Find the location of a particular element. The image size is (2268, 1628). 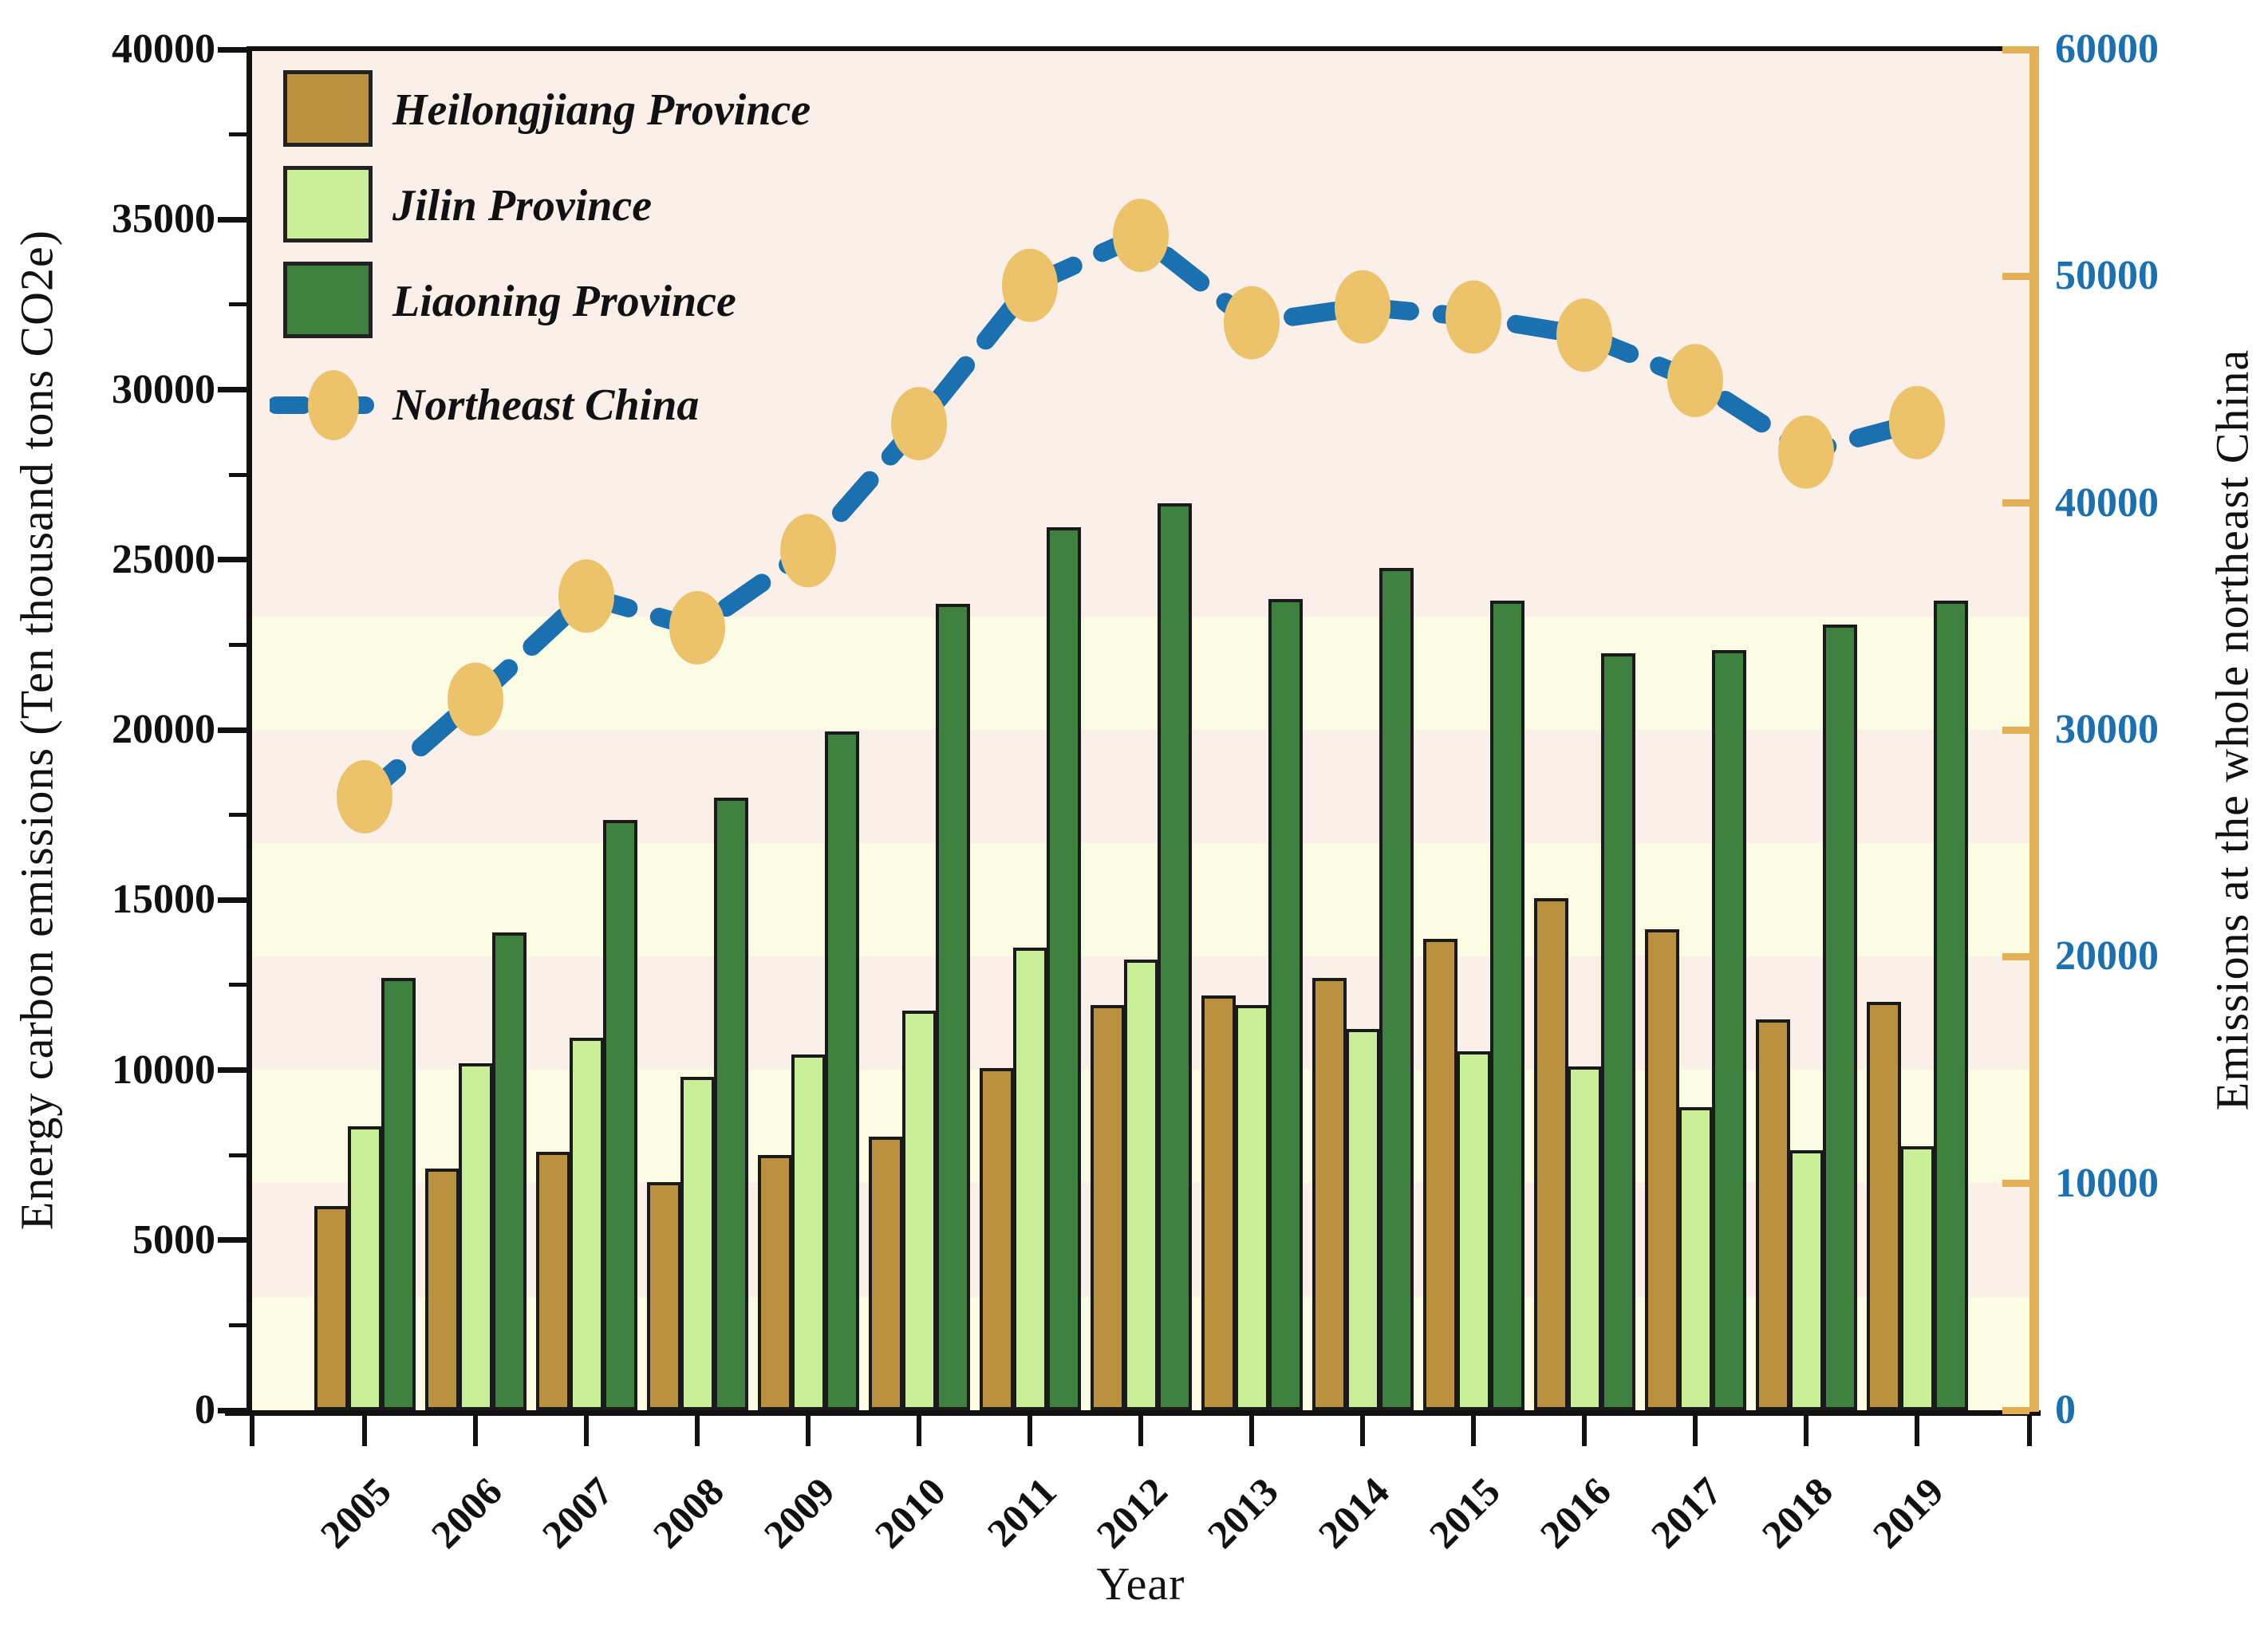

right-axis-tick-label: 30000 is located at coordinates (2107, 729).